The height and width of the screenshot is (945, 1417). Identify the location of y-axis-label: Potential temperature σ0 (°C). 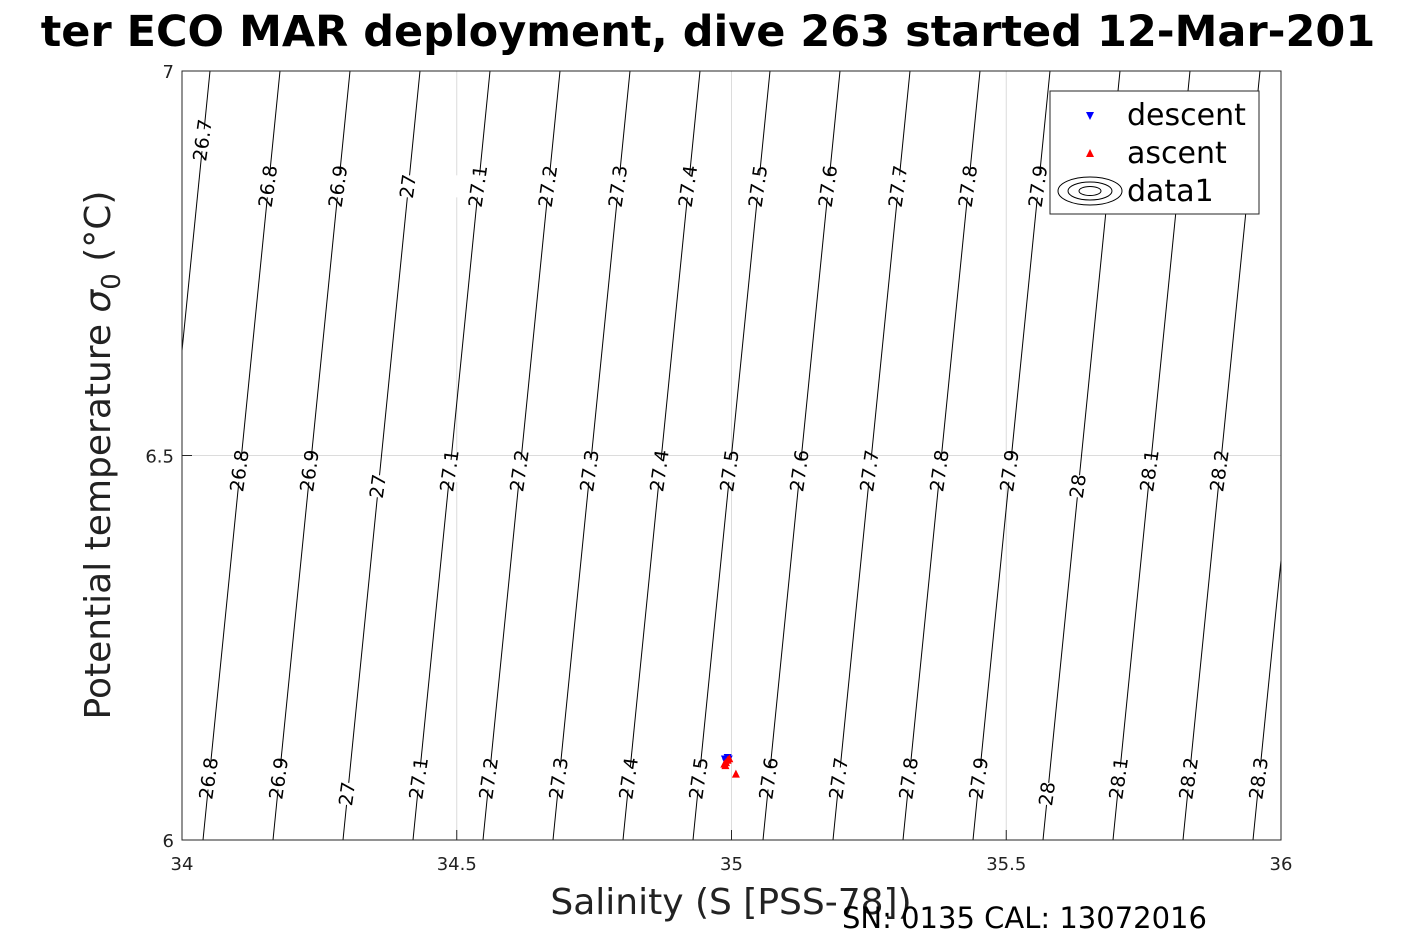
(102, 455).